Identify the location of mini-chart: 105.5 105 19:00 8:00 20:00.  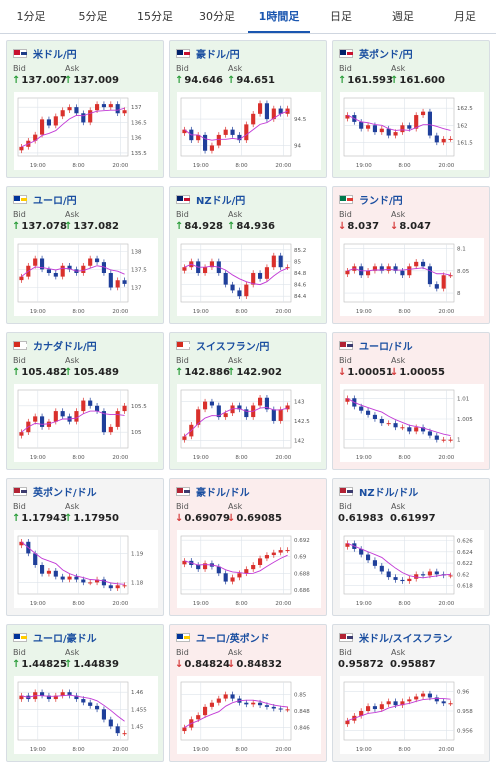
(86, 423).